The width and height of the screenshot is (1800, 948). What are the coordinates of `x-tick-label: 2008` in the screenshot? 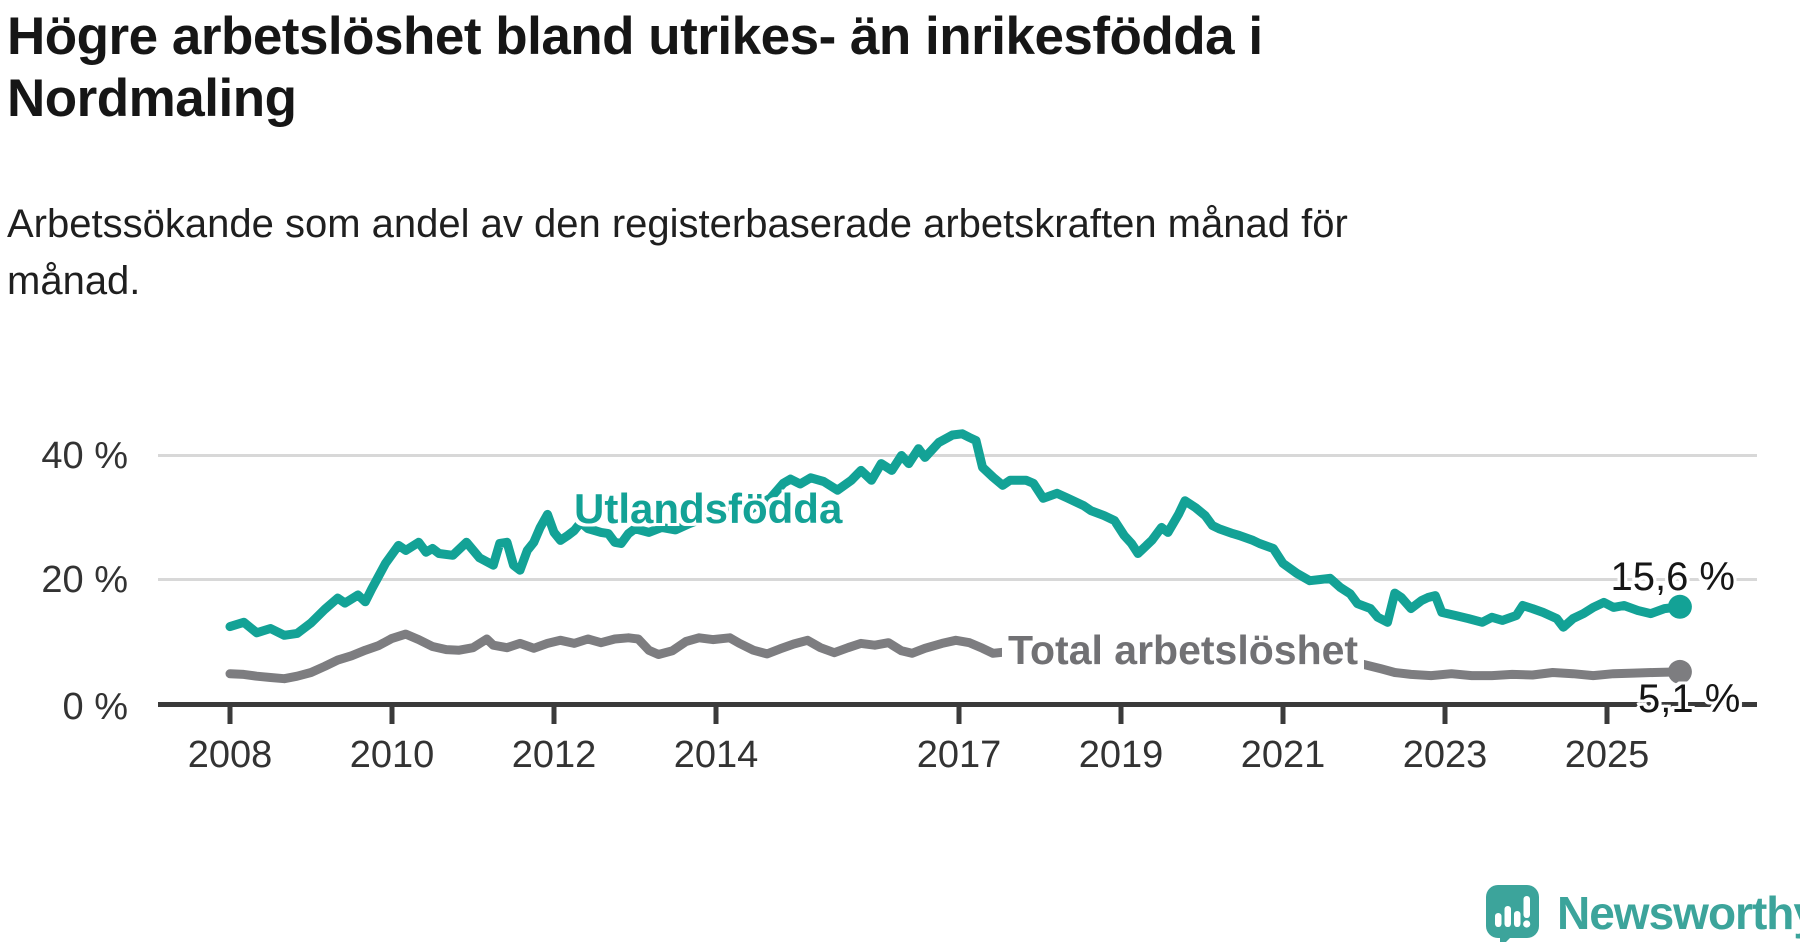 It's located at (230, 755).